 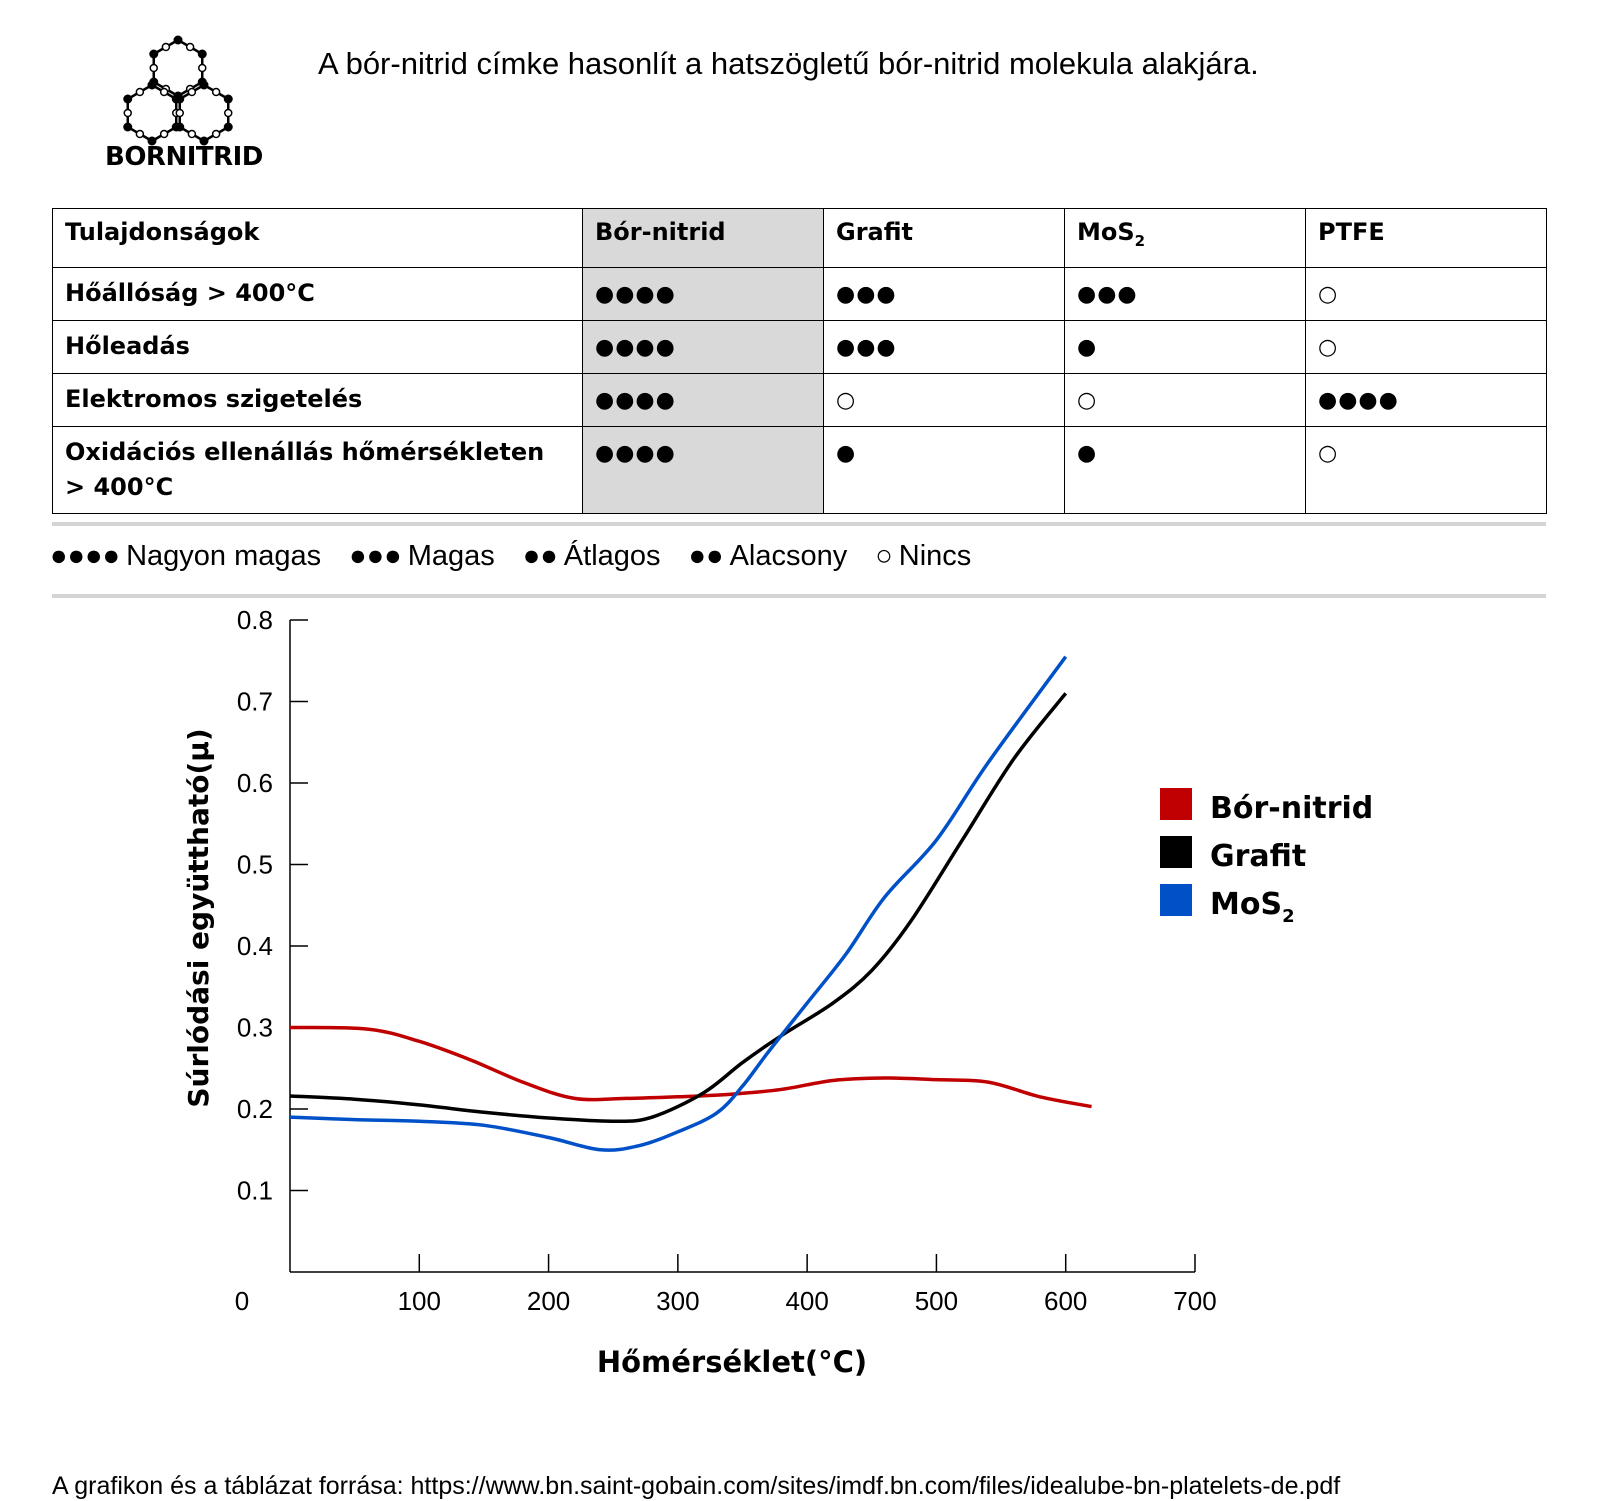 I want to click on y-axis-label: Súrlódási együttható(μ), so click(x=198, y=917).